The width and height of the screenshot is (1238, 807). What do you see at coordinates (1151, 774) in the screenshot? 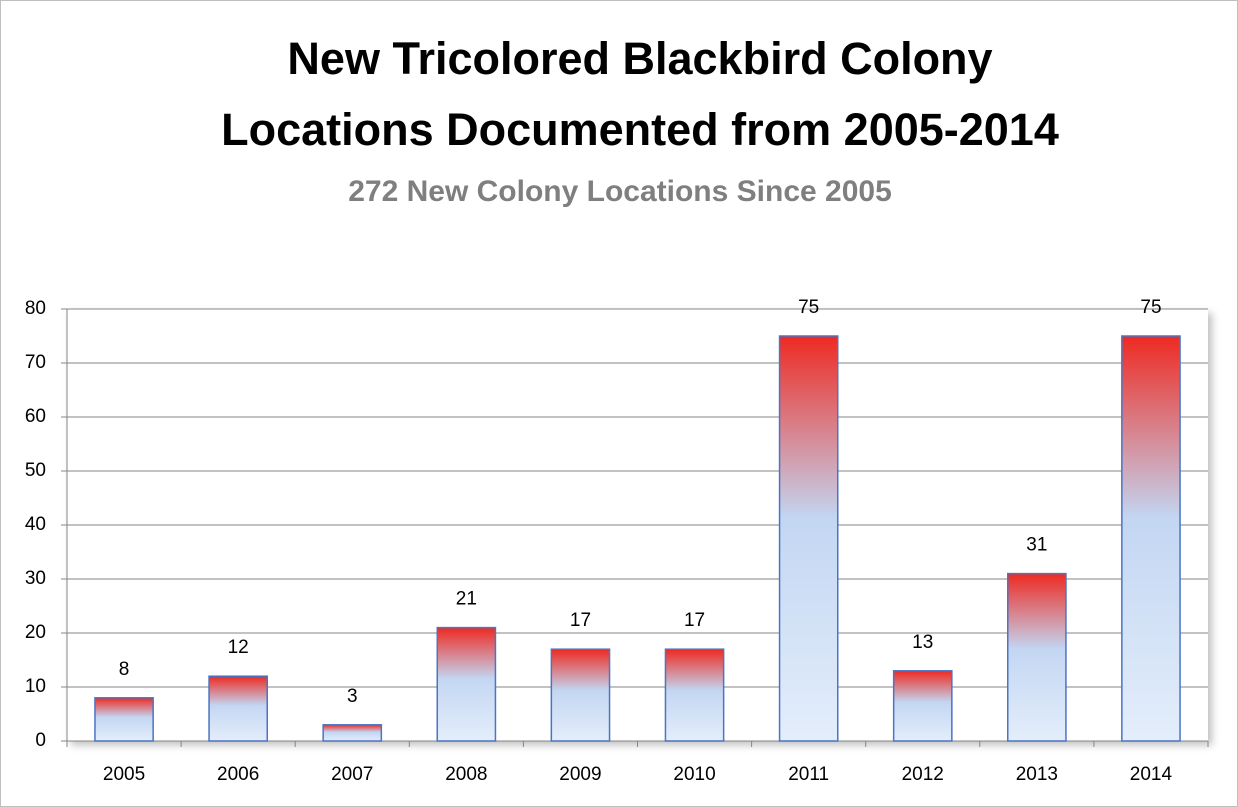
I see `x-tick-label: 2014` at bounding box center [1151, 774].